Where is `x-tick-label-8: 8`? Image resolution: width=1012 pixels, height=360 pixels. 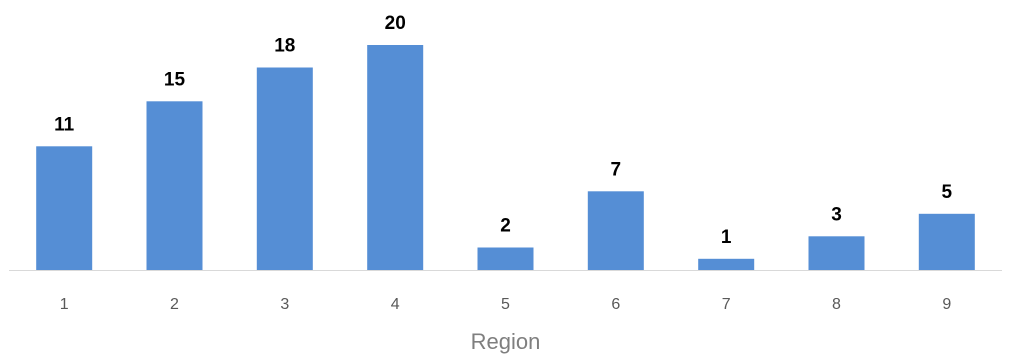 x-tick-label-8: 8 is located at coordinates (836, 304).